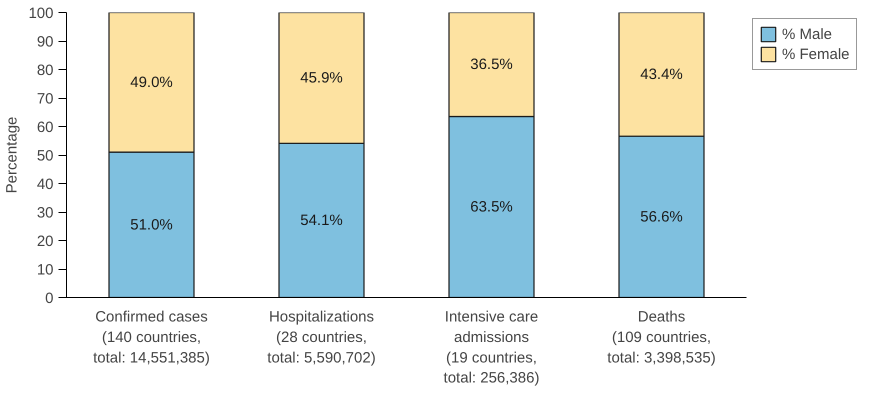 This screenshot has width=895, height=417. Describe the element at coordinates (45, 156) in the screenshot. I see `y-tick-label: 50` at that location.